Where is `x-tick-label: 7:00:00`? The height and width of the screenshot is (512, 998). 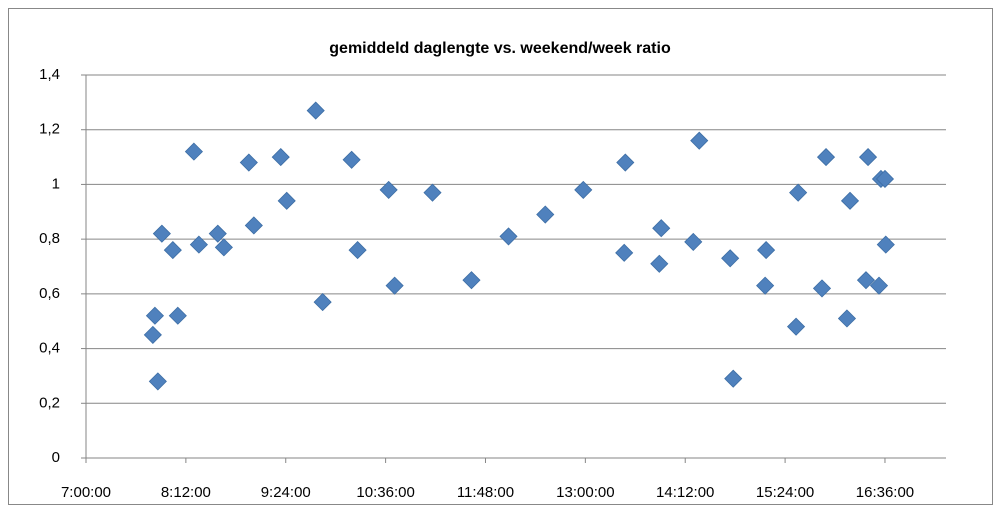 x-tick-label: 7:00:00 is located at coordinates (86, 492).